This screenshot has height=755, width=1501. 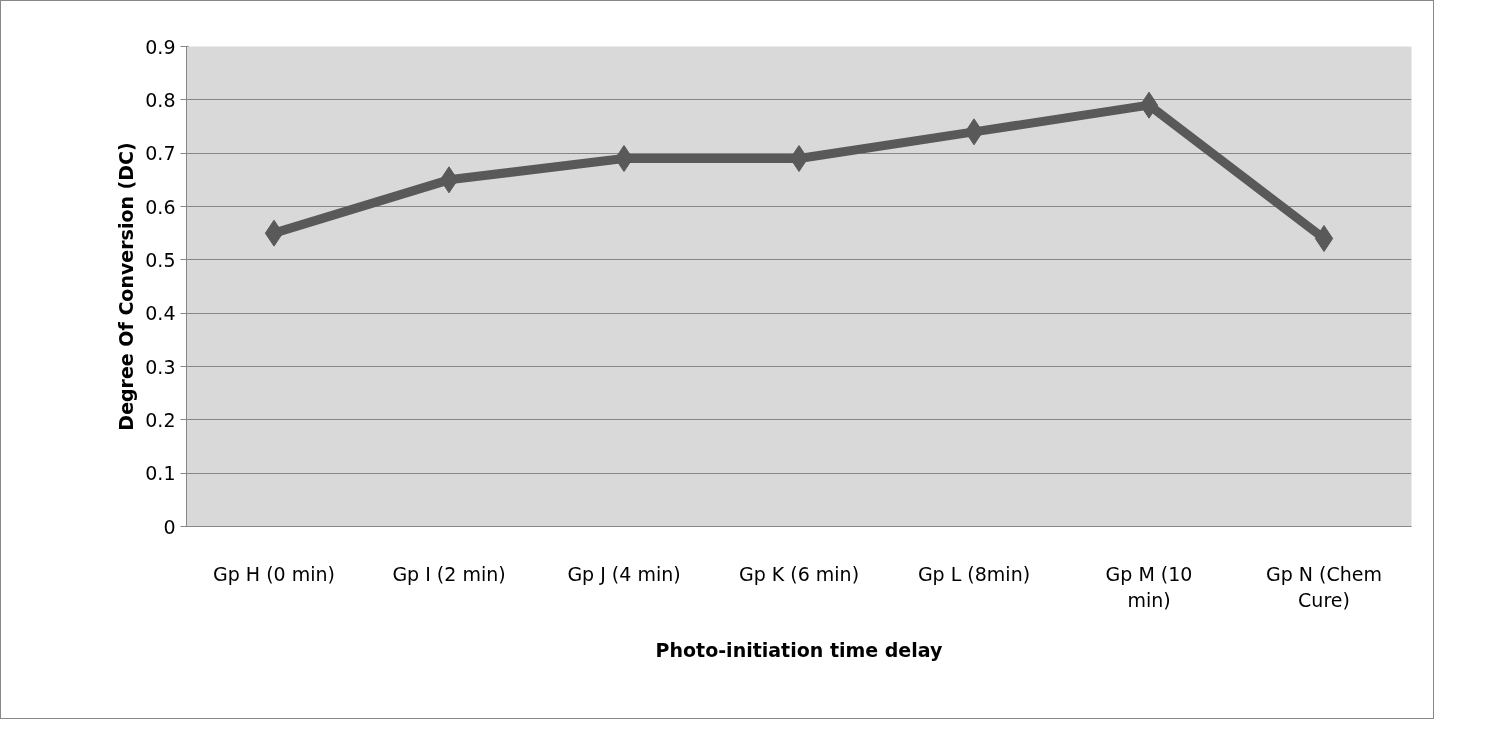 I want to click on x-tick-label: Gp M (10 min), so click(x=1149, y=586).